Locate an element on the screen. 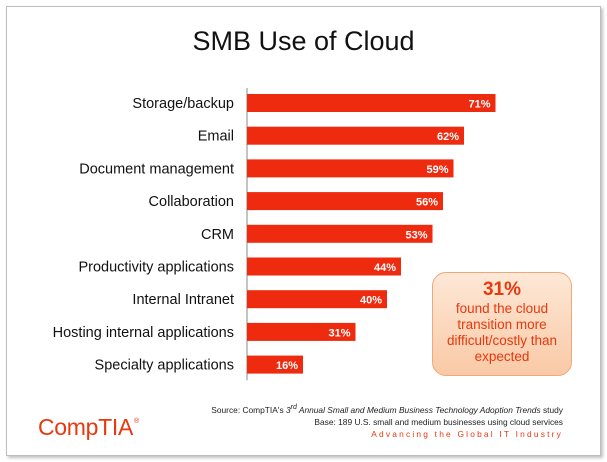 This screenshot has width=607, height=462. category-label: CRM is located at coordinates (217, 235).